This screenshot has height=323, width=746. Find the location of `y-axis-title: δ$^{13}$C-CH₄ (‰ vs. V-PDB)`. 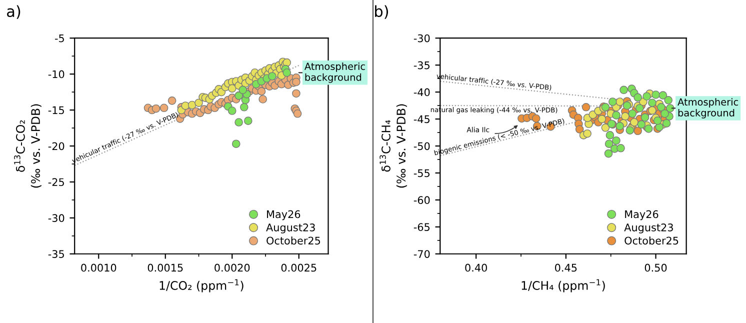

y-axis-title: δ$^{13}$C-CH₄ (‰ vs. V-PDB) is located at coordinates (393, 146).